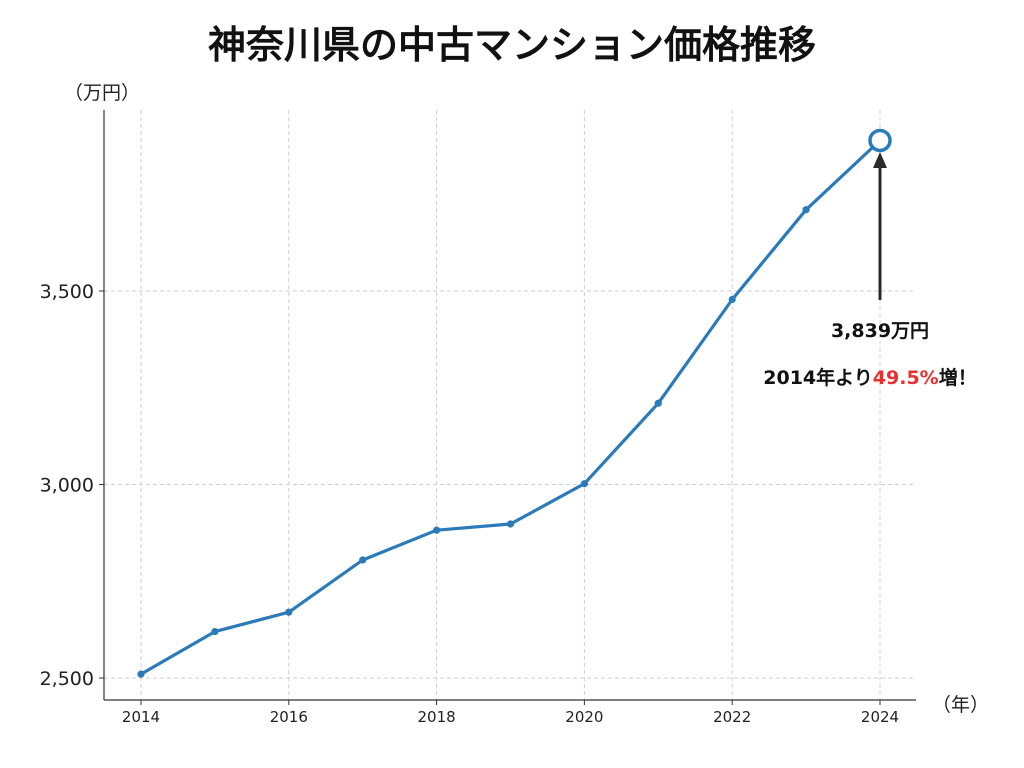  I want to click on annotation-value: 3,839万円, so click(880, 331).